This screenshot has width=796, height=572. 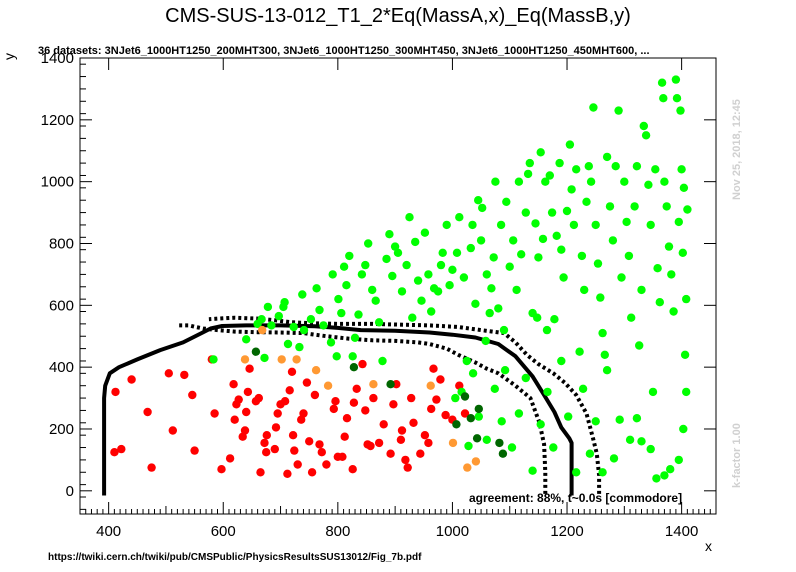 What do you see at coordinates (681, 531) in the screenshot?
I see `x-tick-label: 1400` at bounding box center [681, 531].